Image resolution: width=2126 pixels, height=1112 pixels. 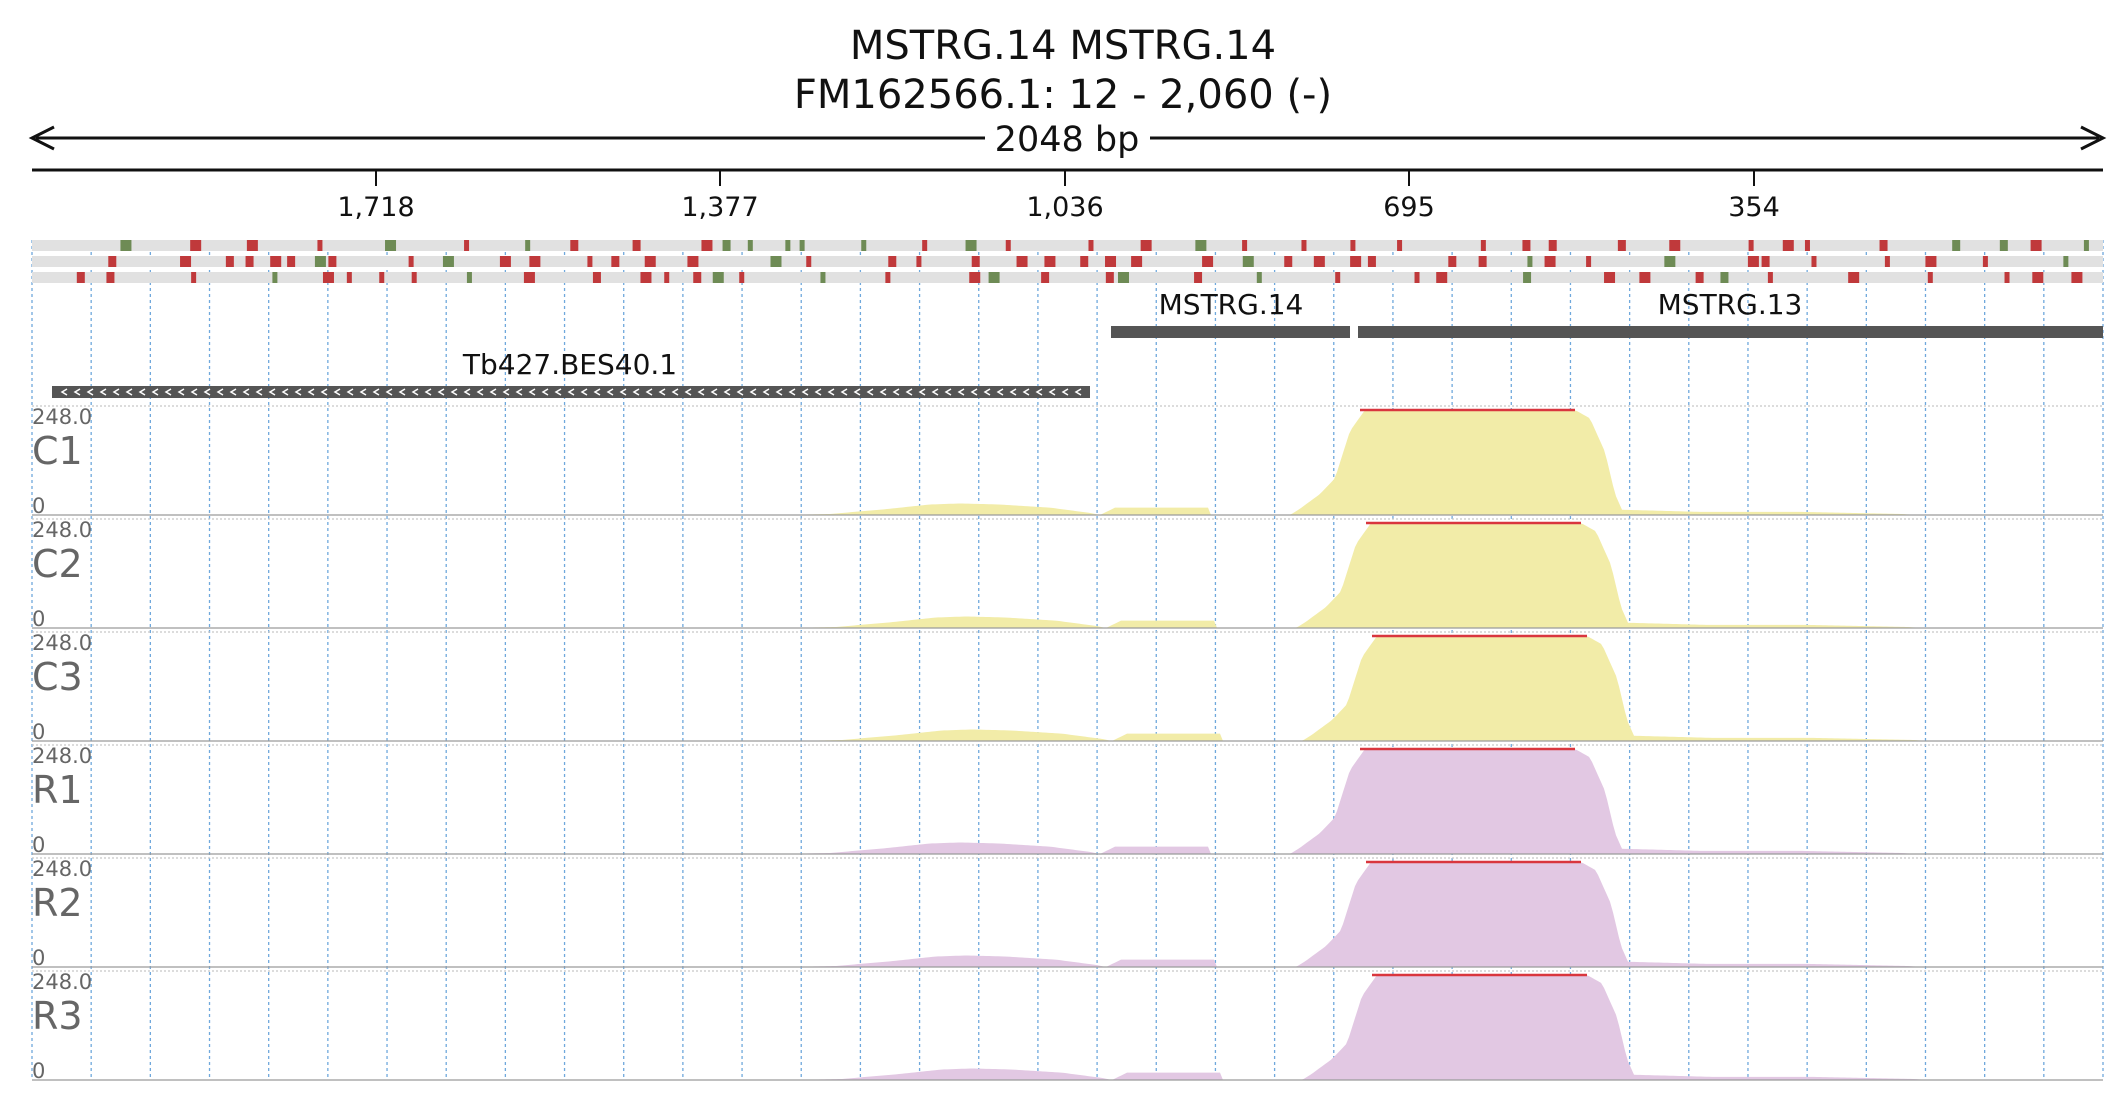 What do you see at coordinates (1730, 304) in the screenshot?
I see `gene-label: MSTRG.13` at bounding box center [1730, 304].